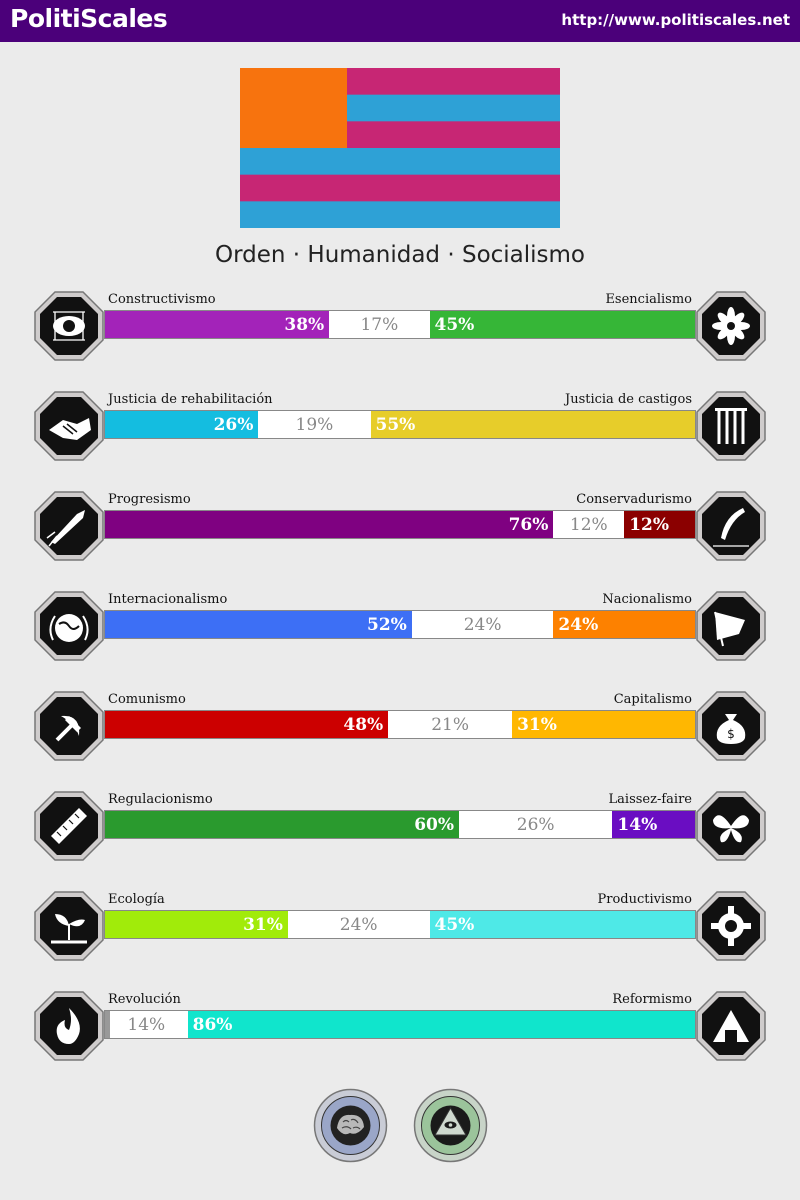  What do you see at coordinates (89, 18) in the screenshot?
I see `brand-logo: PolitiScales` at bounding box center [89, 18].